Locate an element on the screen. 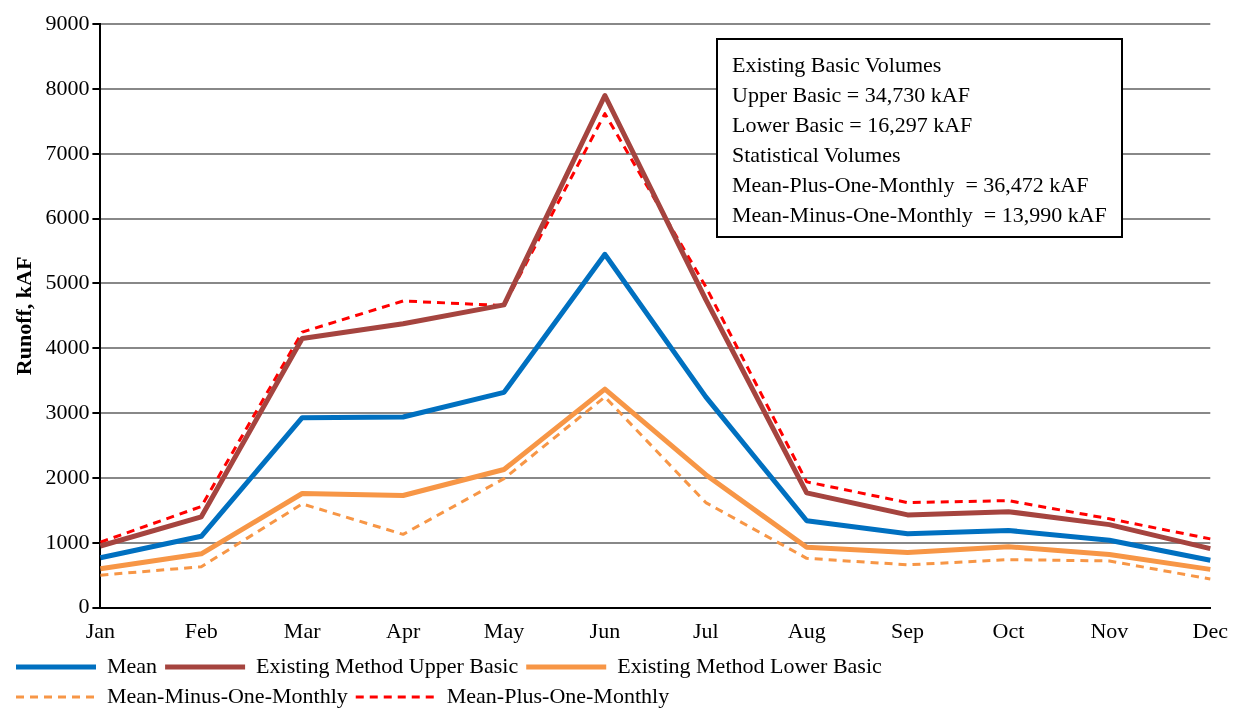 The height and width of the screenshot is (726, 1239). x-tick-label: Jan is located at coordinates (100, 630).